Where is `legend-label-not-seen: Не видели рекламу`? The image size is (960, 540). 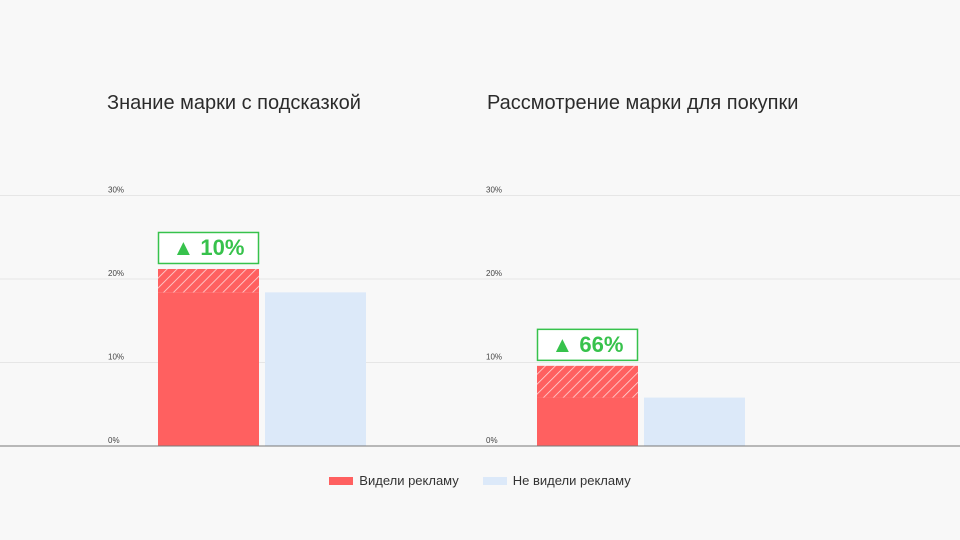 legend-label-not-seen: Не видели рекламу is located at coordinates (571, 480).